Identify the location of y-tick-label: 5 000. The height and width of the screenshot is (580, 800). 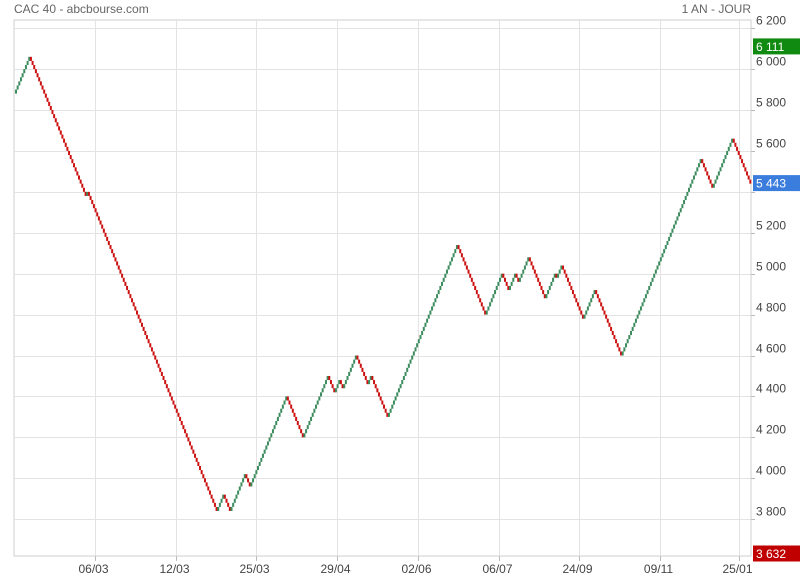
(771, 267).